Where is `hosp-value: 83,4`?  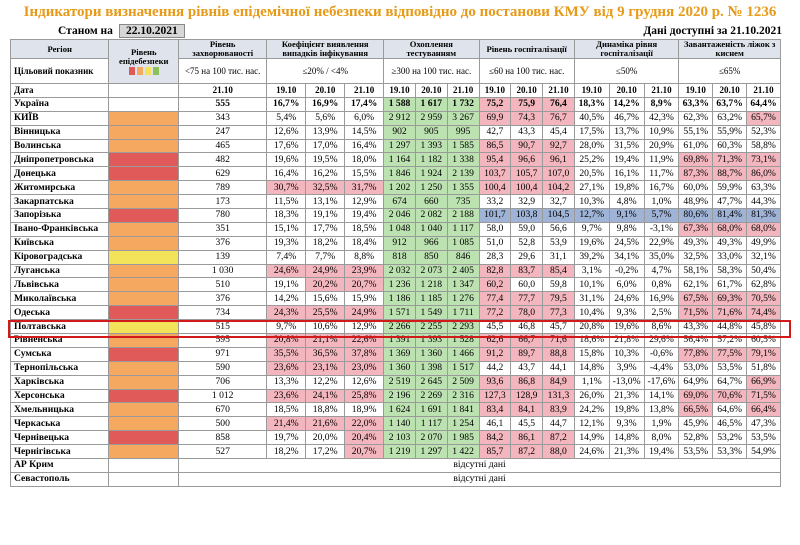 hosp-value: 83,4 is located at coordinates (495, 410).